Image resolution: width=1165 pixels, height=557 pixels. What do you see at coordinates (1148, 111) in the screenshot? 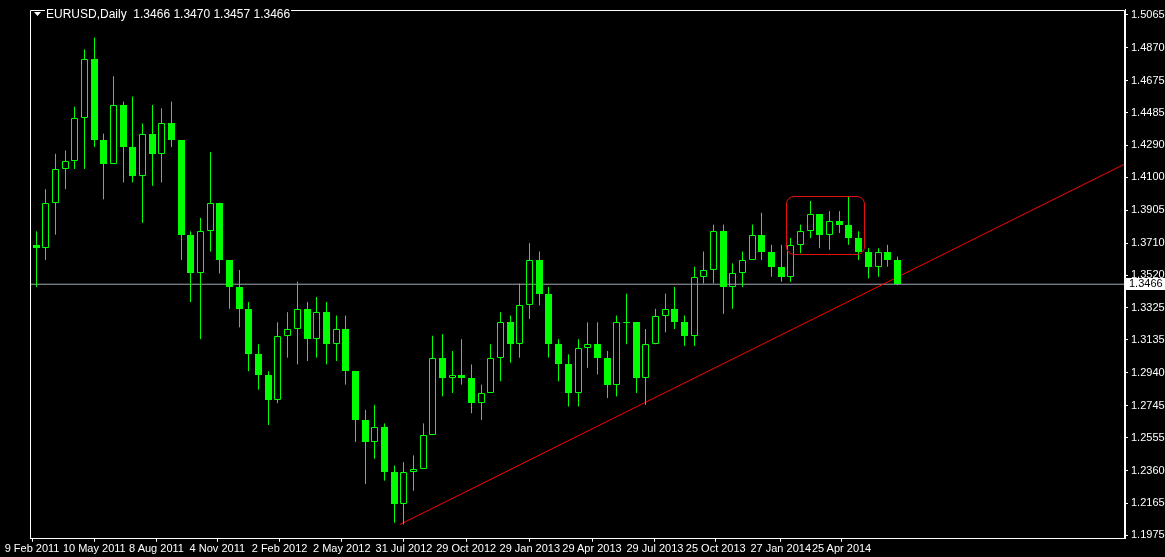
I see `y-tick-label: 1.4485` at bounding box center [1148, 111].